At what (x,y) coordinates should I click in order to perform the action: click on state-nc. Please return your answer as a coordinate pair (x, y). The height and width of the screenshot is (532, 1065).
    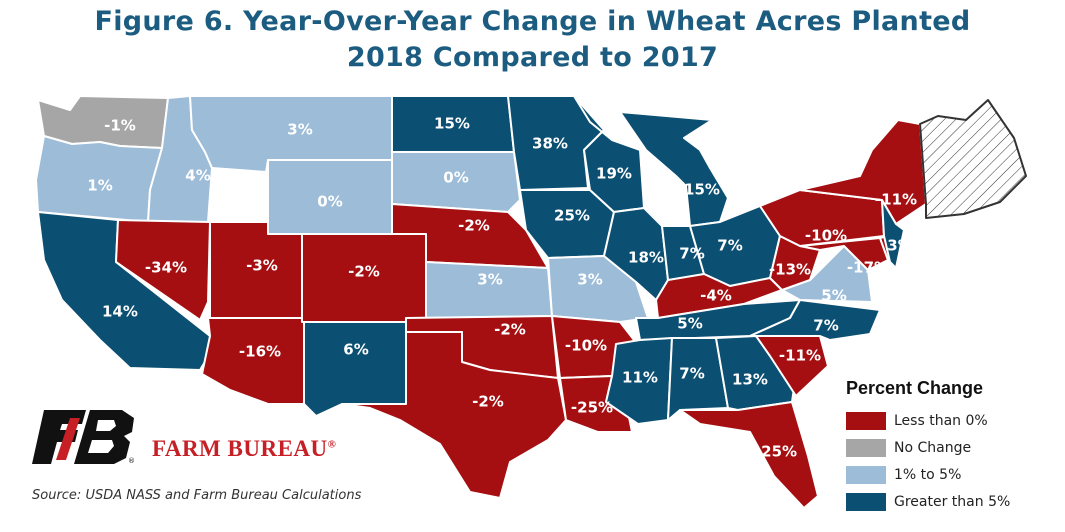
    Looking at the image, I should click on (815, 320).